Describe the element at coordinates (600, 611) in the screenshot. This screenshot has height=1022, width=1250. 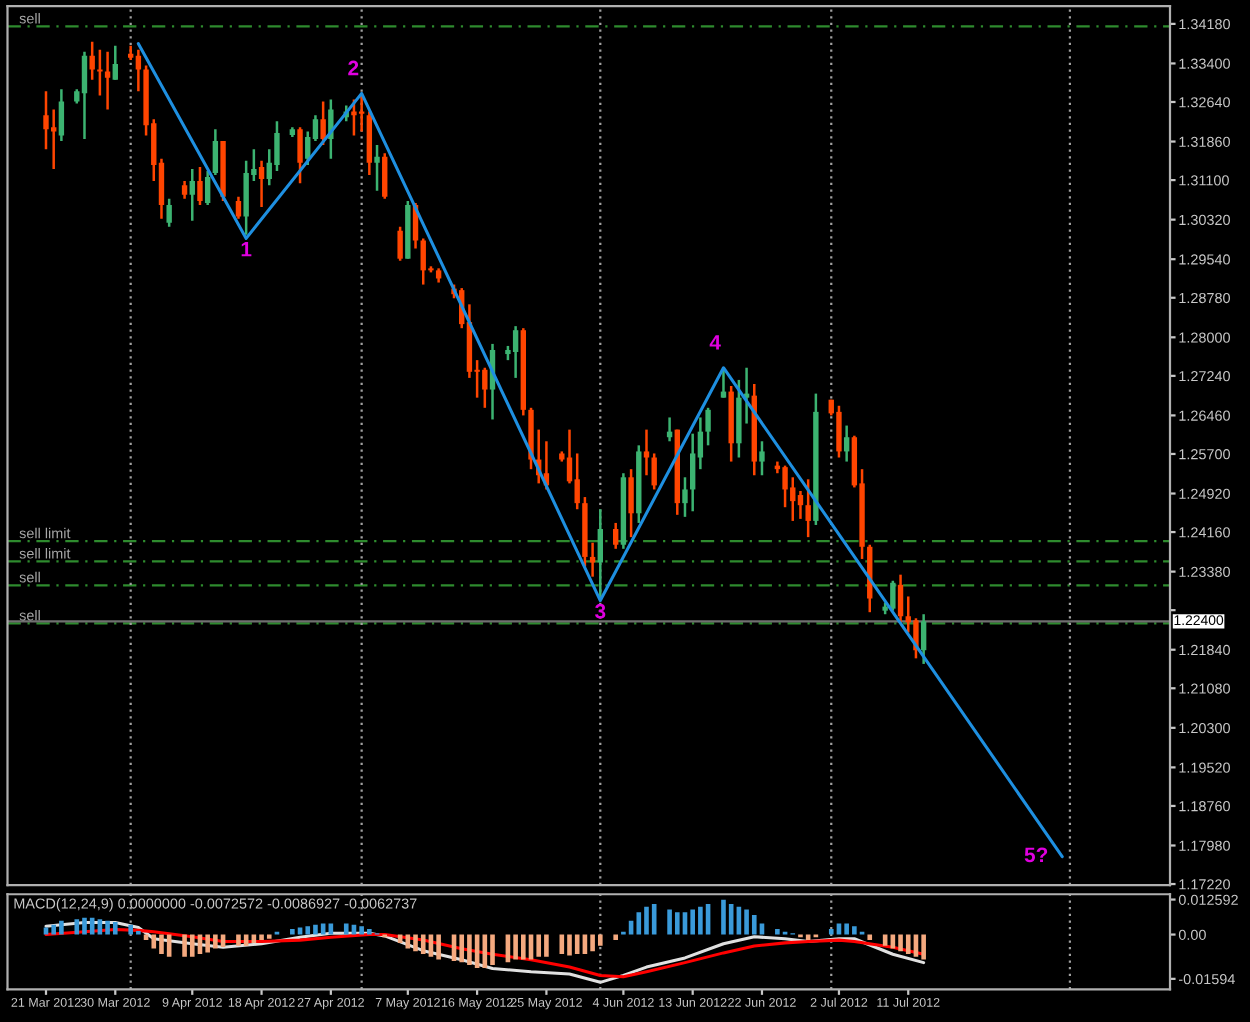
I see `annotation: 3` at that location.